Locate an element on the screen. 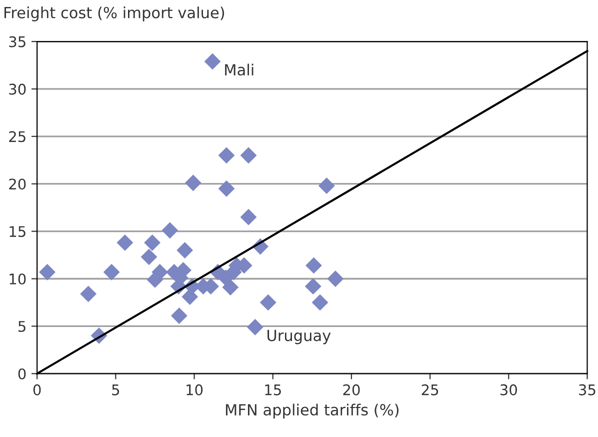  y-tick-label: 20 is located at coordinates (17, 184).